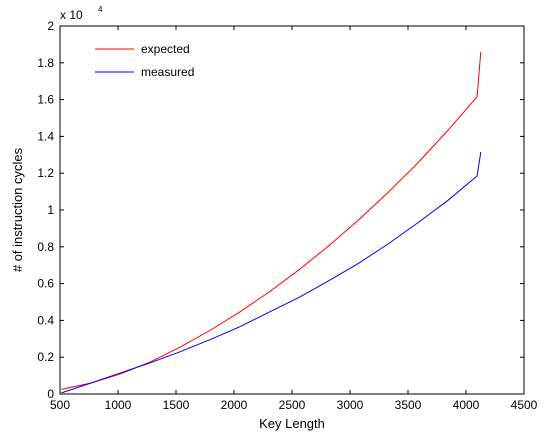  Describe the element at coordinates (17, 209) in the screenshot. I see `y-axis-label: # of instruction cycles` at that location.